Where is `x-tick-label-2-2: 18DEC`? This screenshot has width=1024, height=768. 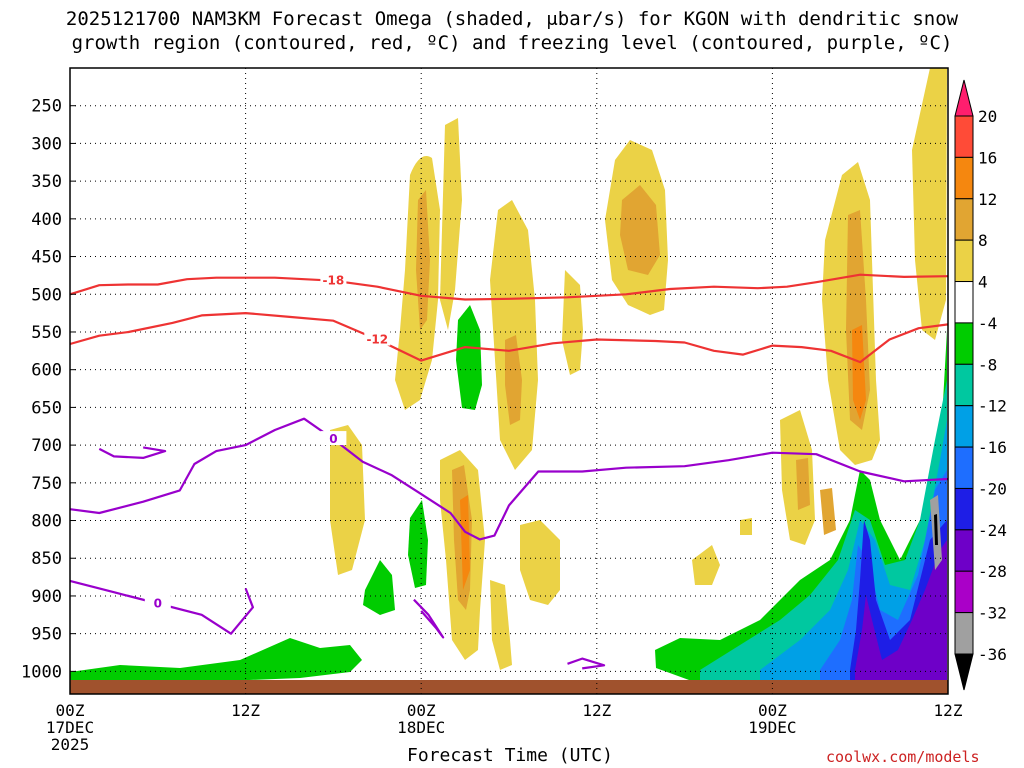
x-tick-label-2-2: 18DEC is located at coordinates (421, 727).